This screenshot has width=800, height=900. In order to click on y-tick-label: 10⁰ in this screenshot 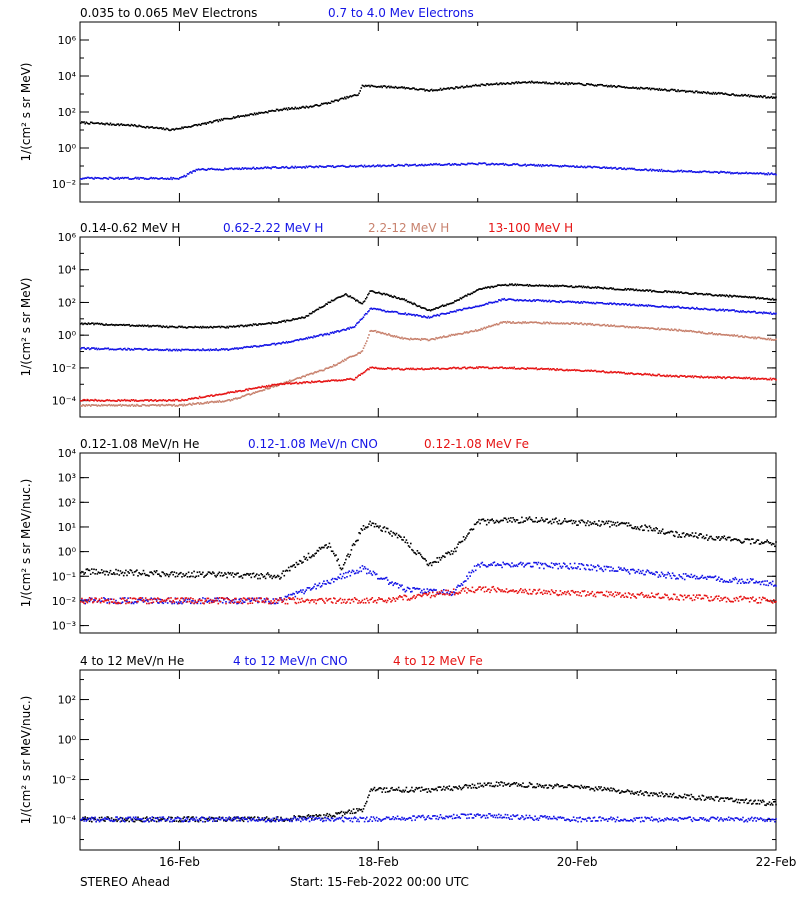, I will do `click(67, 552)`.